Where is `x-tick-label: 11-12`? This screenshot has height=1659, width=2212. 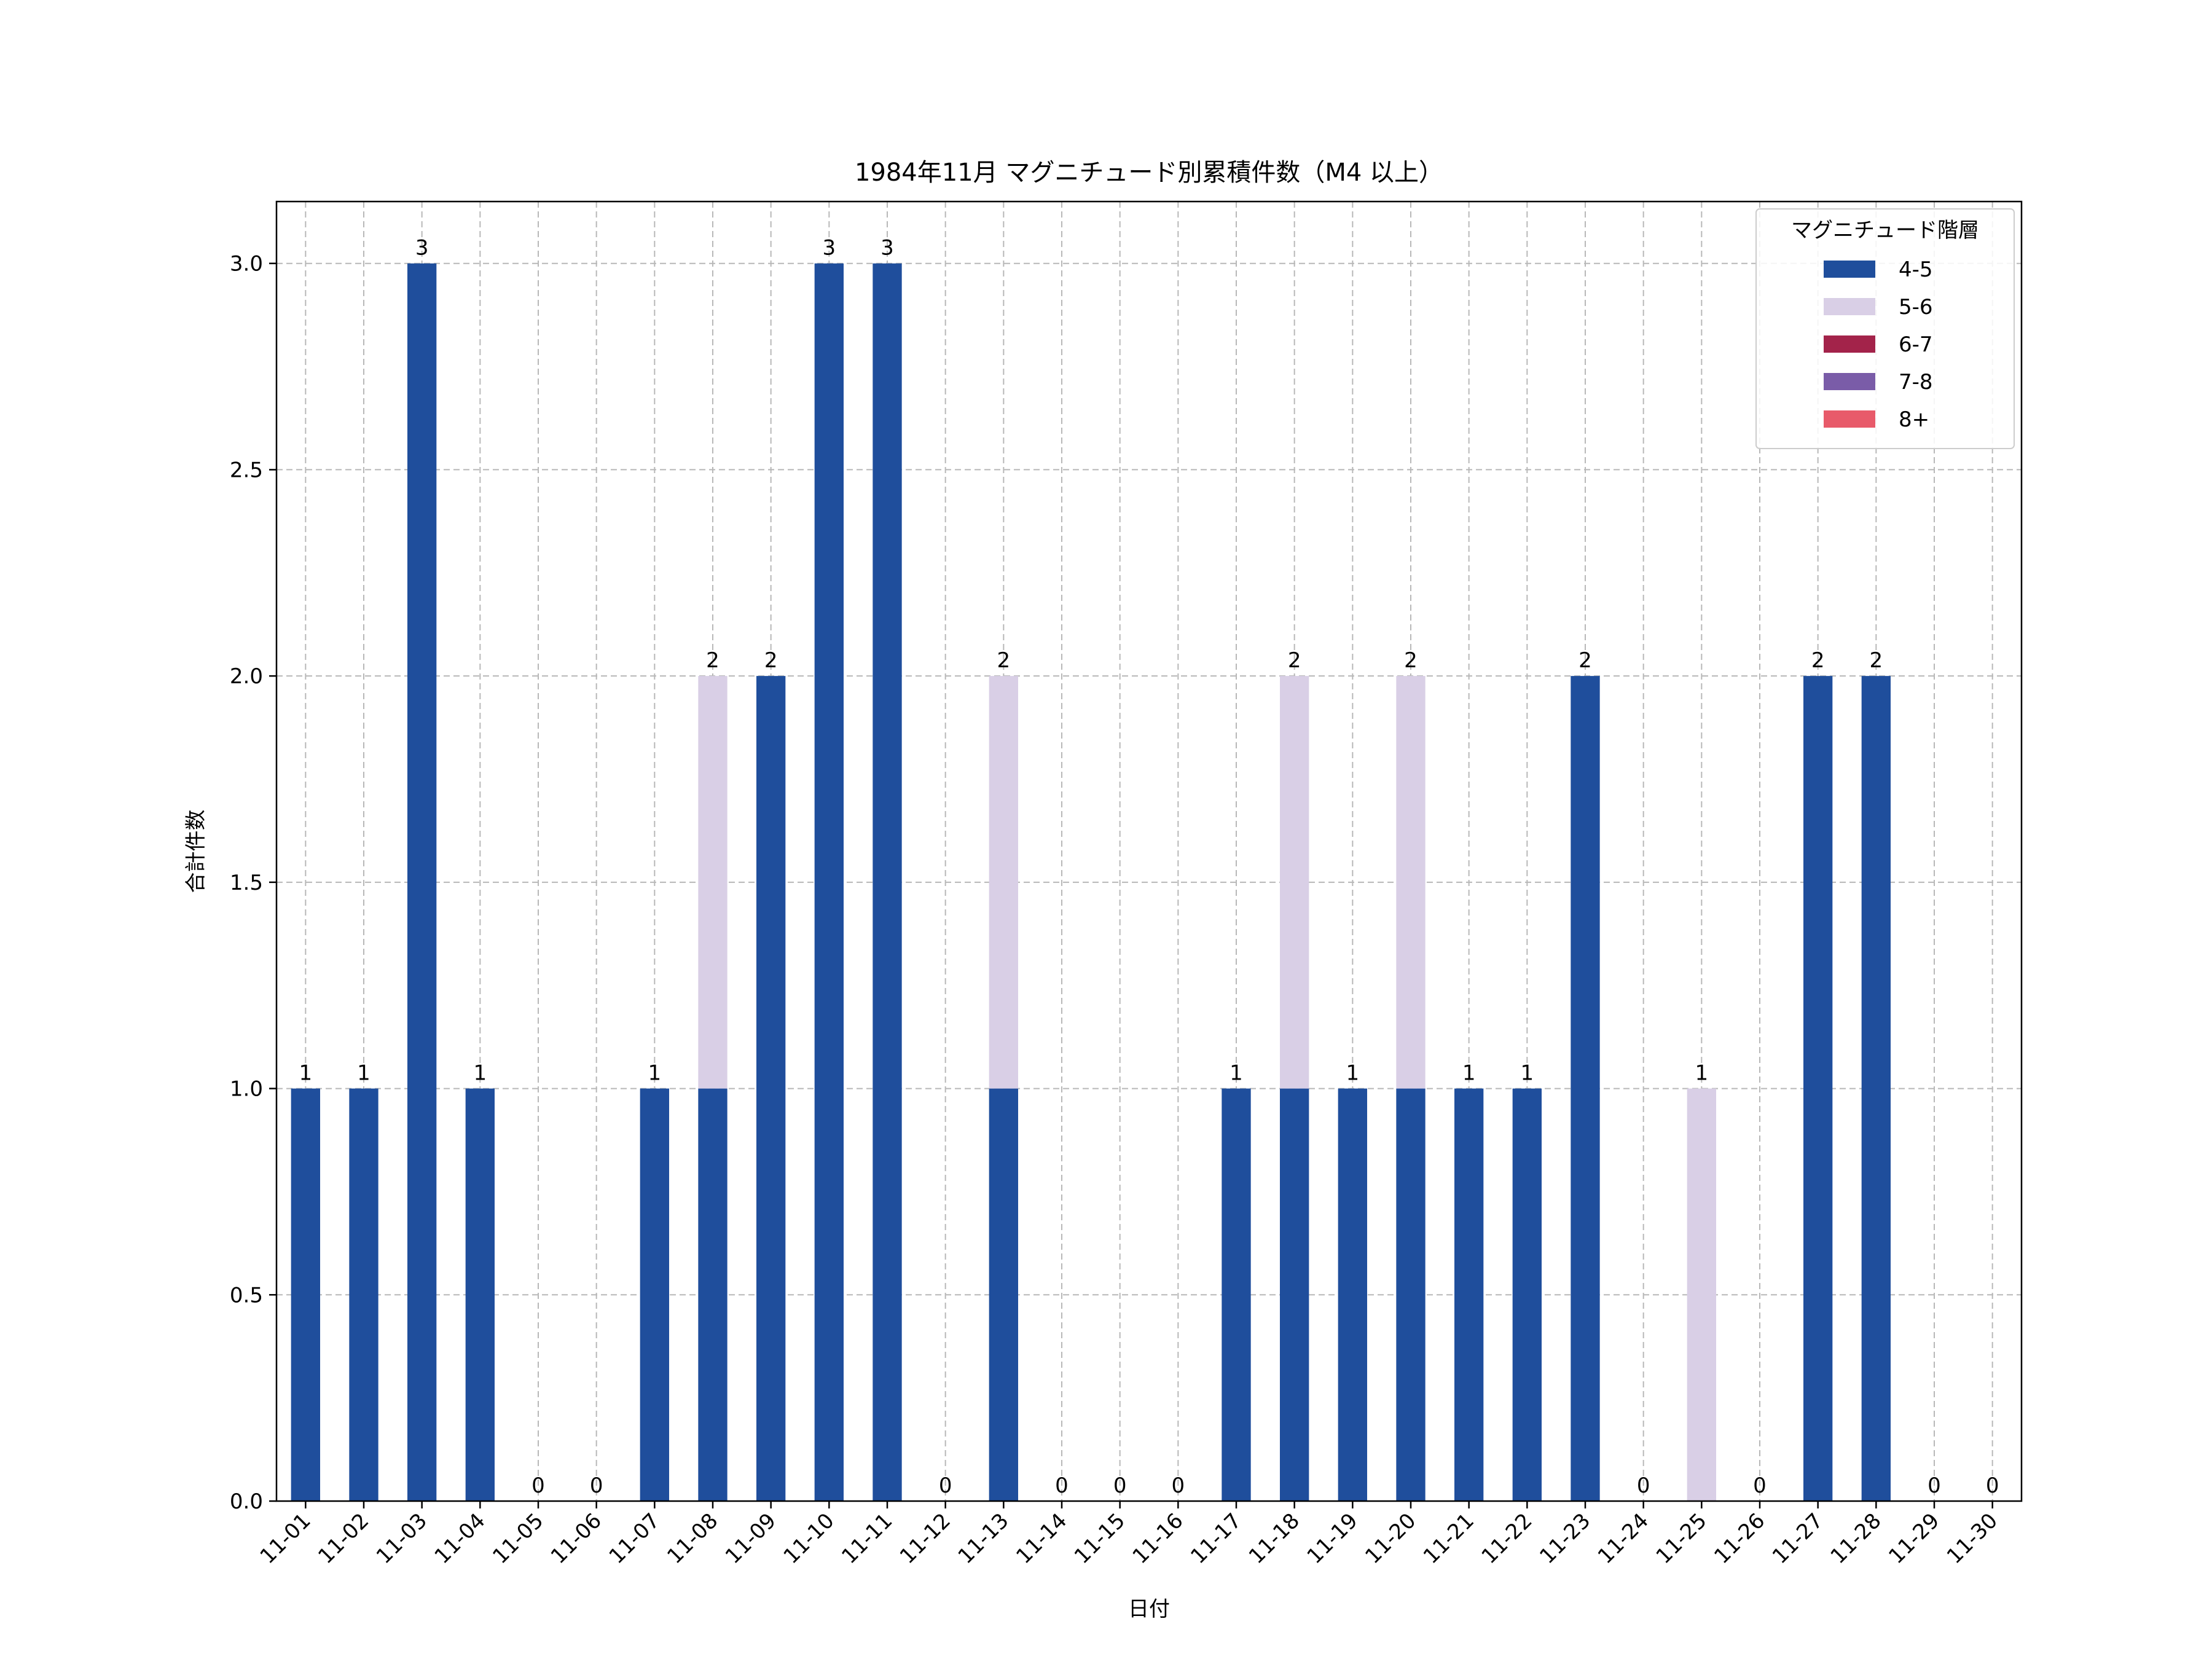
x-tick-label: 11-12 is located at coordinates (925, 1538).